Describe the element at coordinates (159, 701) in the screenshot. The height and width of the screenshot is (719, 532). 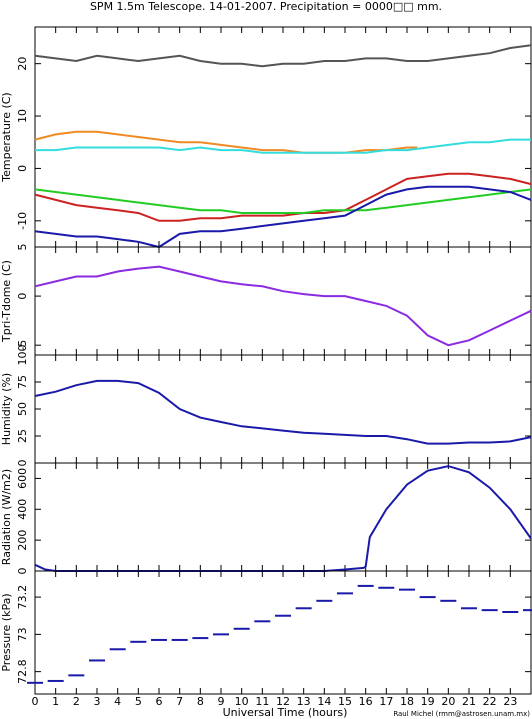
I see `x-tick-label-6: 6` at that location.